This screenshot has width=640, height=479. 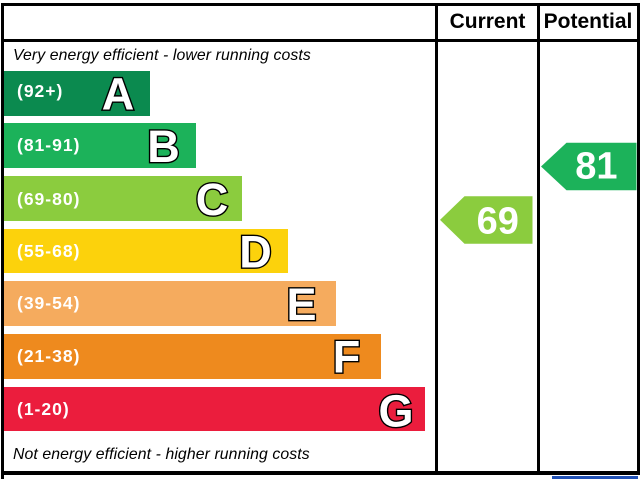 What do you see at coordinates (212, 199) in the screenshot?
I see `svg-text: C` at bounding box center [212, 199].